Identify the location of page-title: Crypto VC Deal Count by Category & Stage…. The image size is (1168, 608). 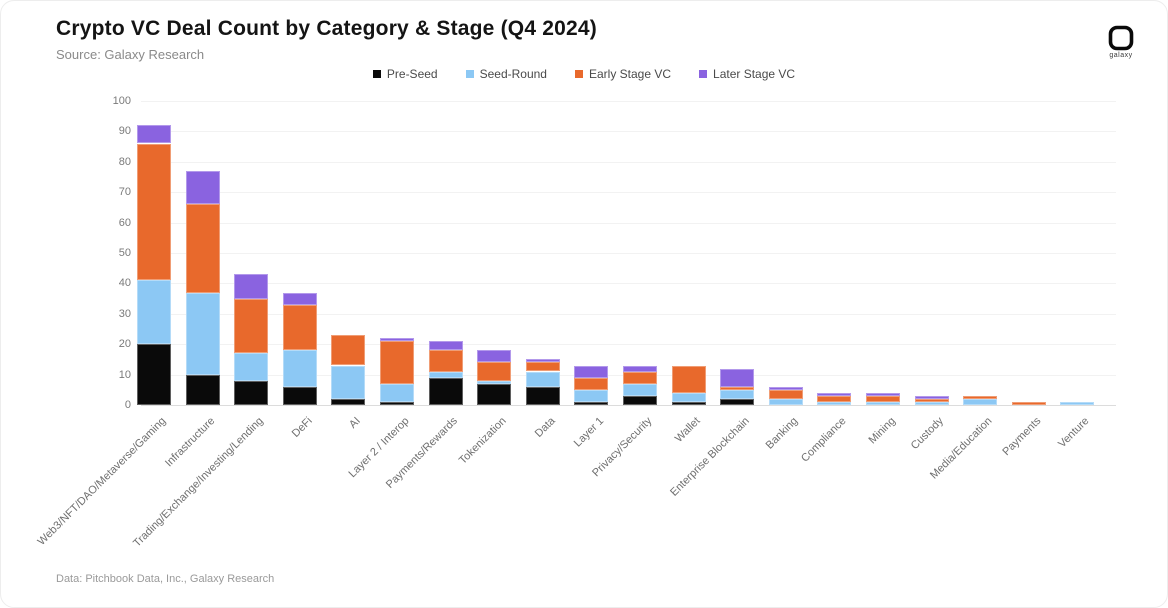
(326, 28).